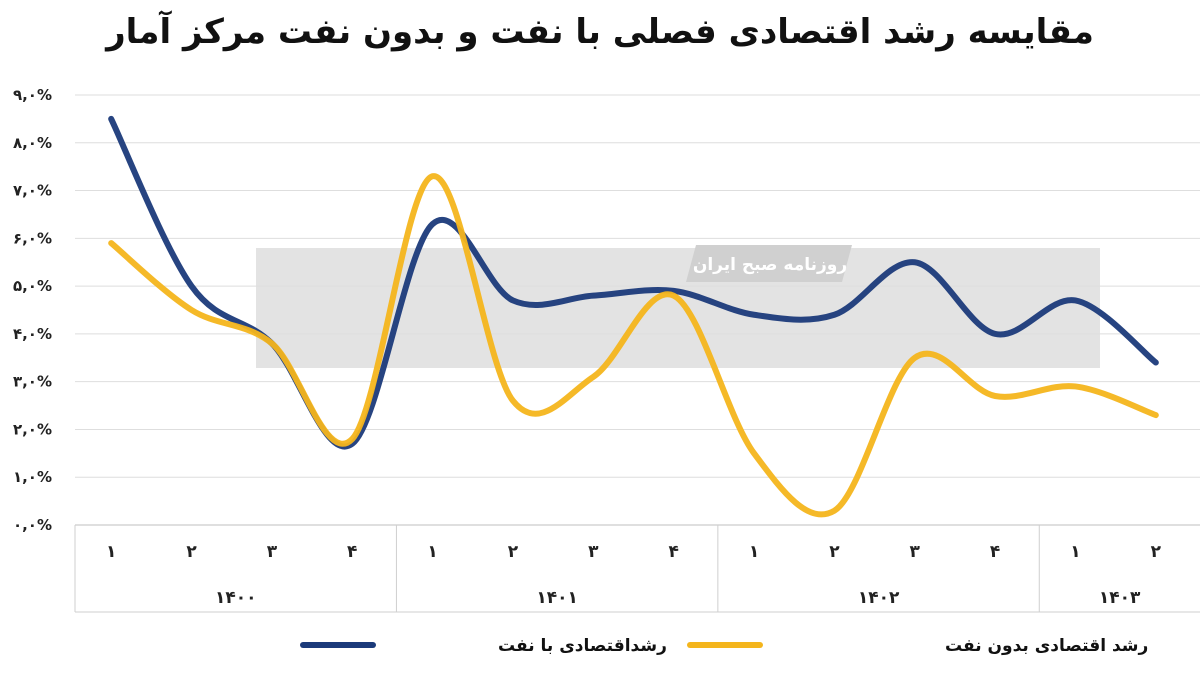  Describe the element at coordinates (1120, 598) in the screenshot. I see `year-group-label: ۱۴۰۳` at that location.